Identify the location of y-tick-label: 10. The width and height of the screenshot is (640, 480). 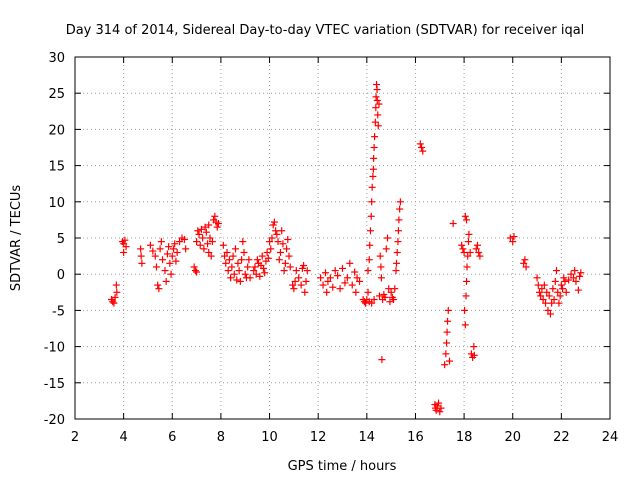
(56, 203).